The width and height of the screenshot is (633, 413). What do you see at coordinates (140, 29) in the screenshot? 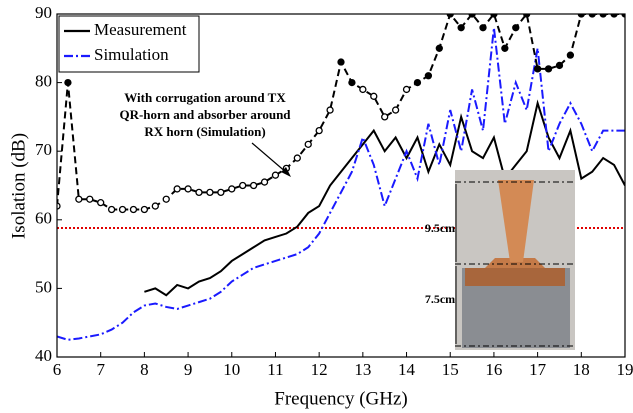
I see `legend-text: Measurement` at bounding box center [140, 29].